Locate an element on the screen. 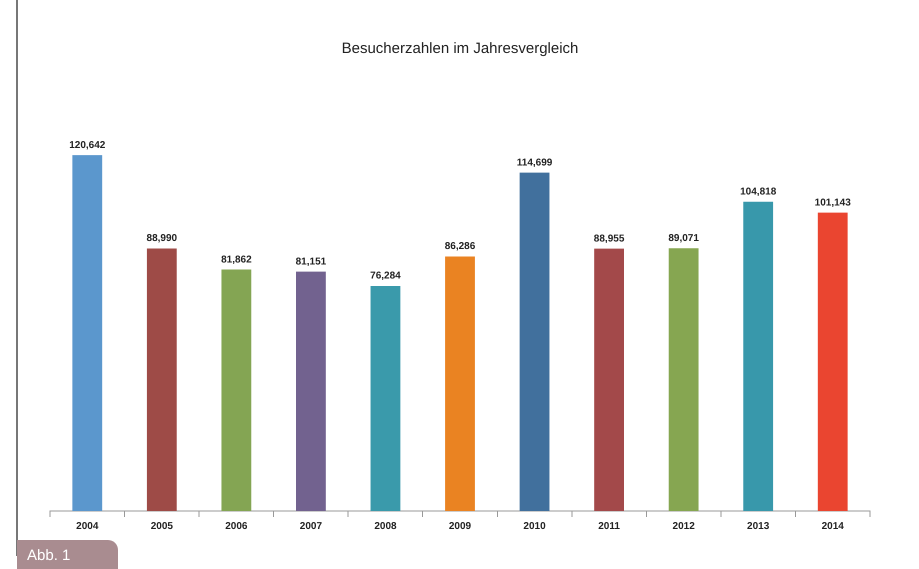 This screenshot has width=919, height=569. x-tick-label: 2007 is located at coordinates (311, 526).